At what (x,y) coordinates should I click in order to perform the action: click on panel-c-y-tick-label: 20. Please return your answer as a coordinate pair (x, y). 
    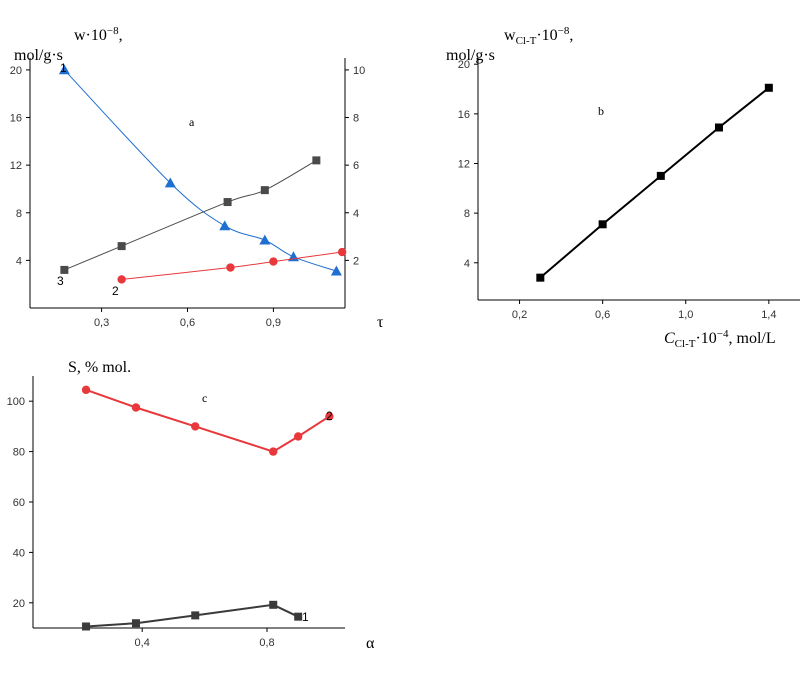
    Looking at the image, I should click on (19, 604).